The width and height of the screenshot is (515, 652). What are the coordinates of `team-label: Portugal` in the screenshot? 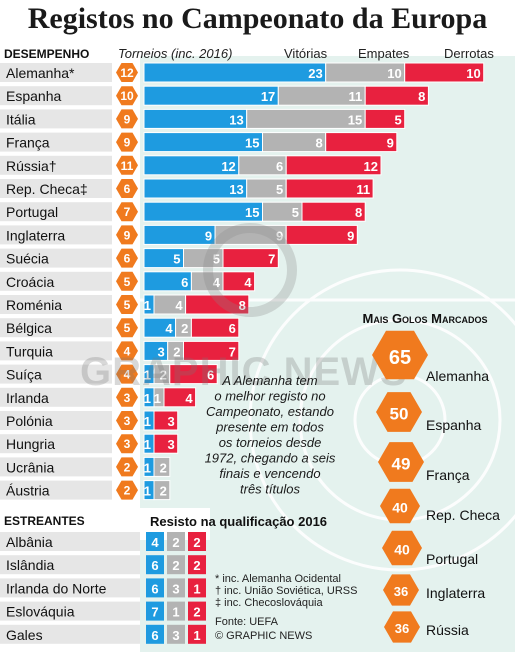 It's located at (32, 212).